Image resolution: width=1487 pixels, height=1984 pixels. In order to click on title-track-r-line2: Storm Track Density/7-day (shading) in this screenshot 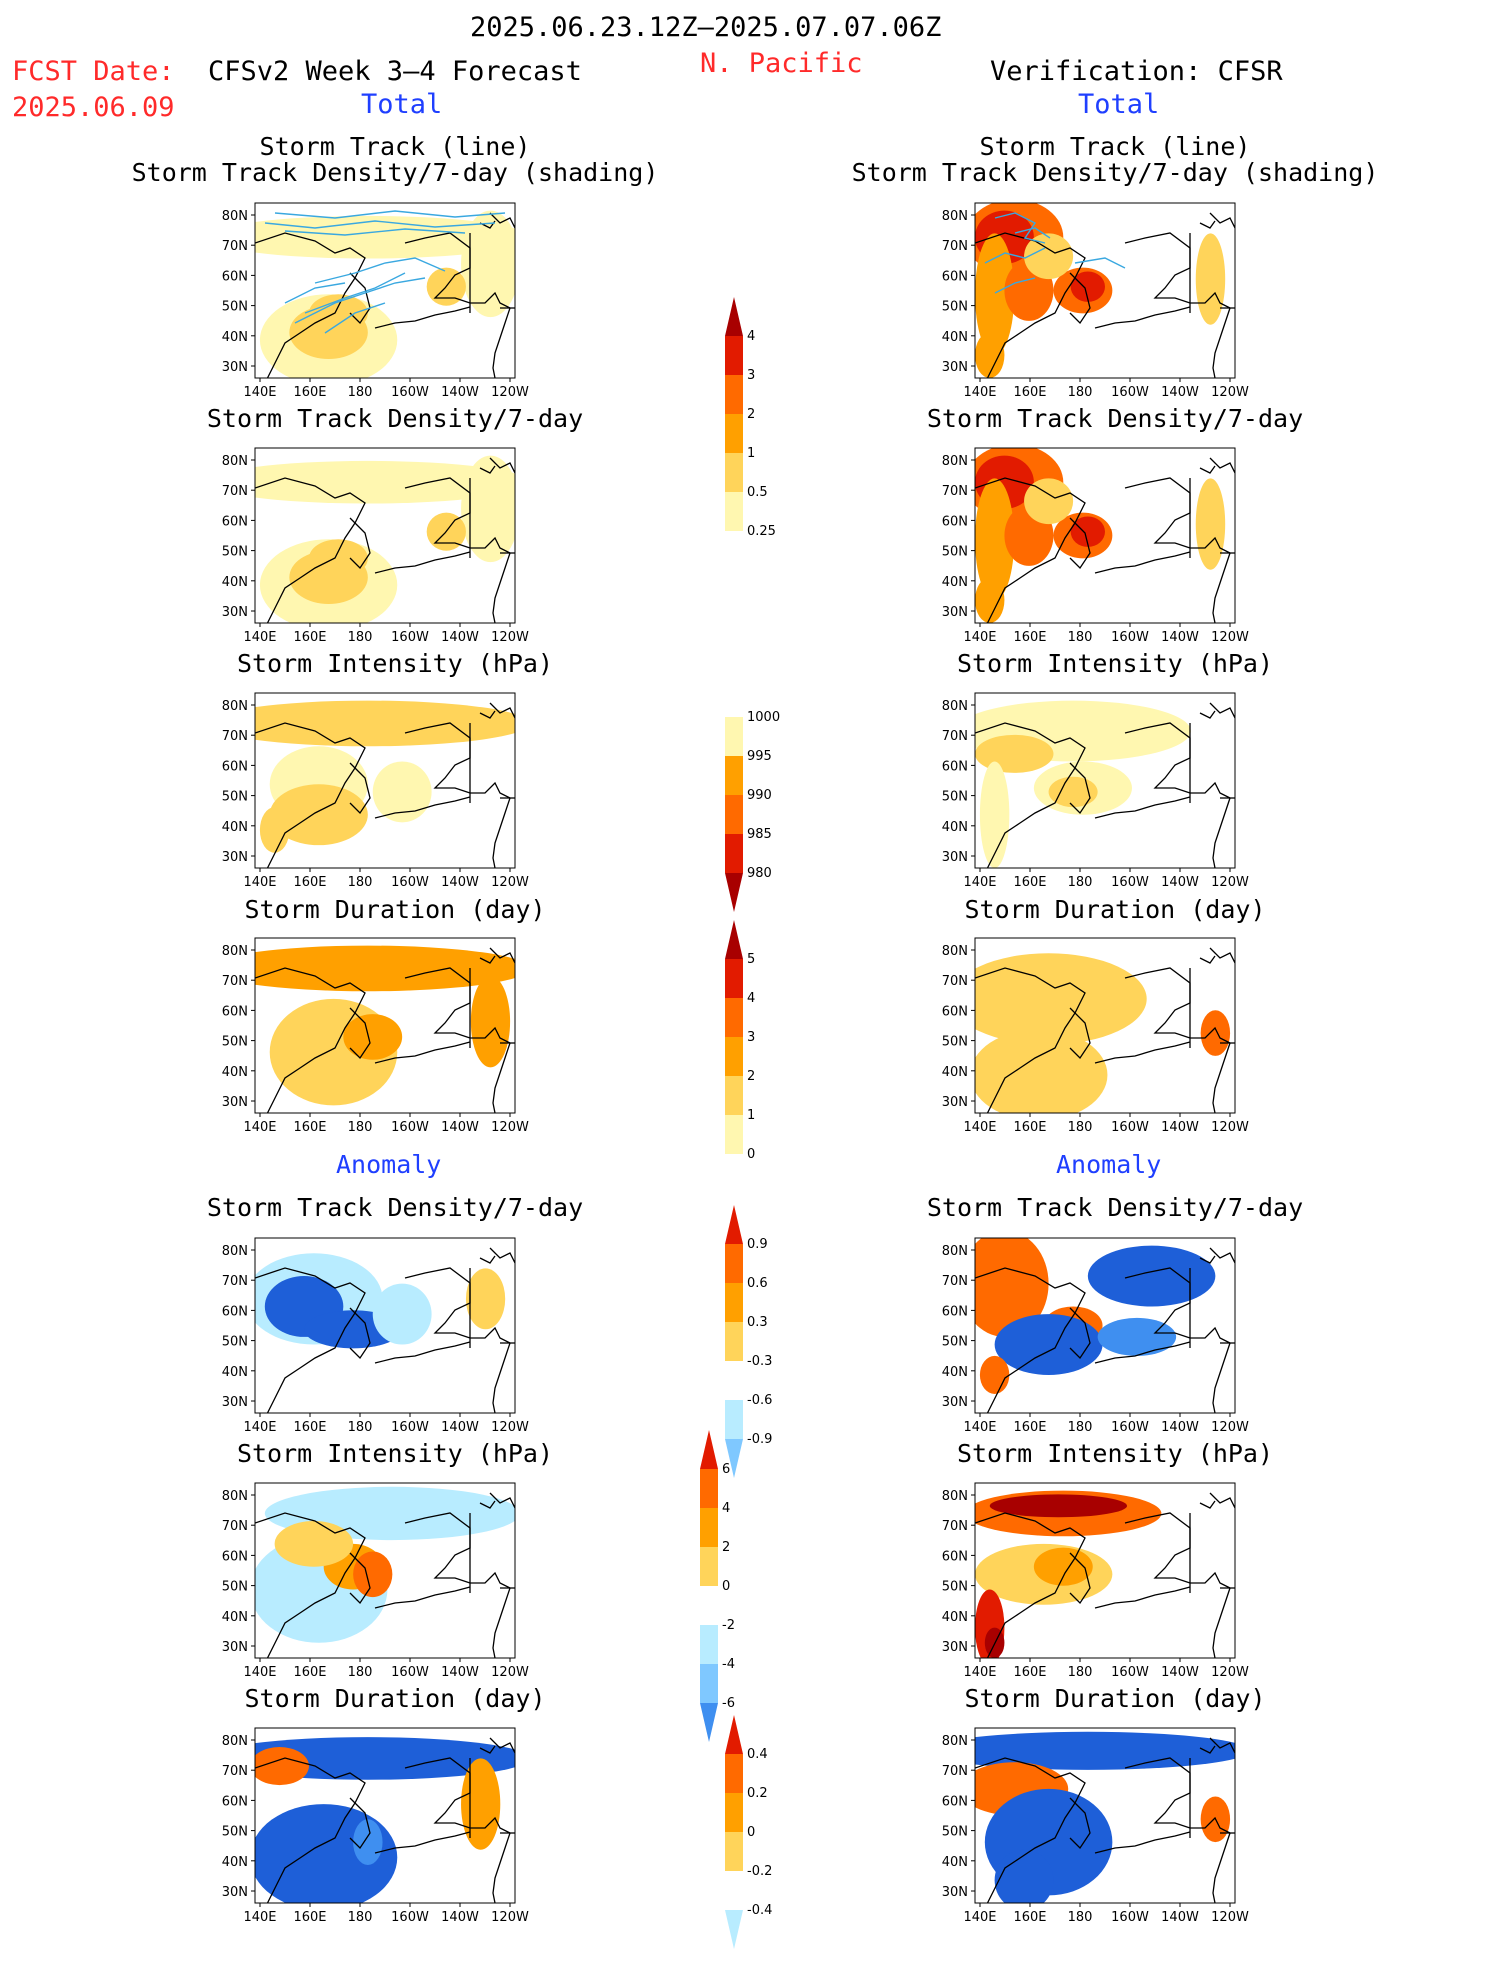, I will do `click(1115, 172)`.